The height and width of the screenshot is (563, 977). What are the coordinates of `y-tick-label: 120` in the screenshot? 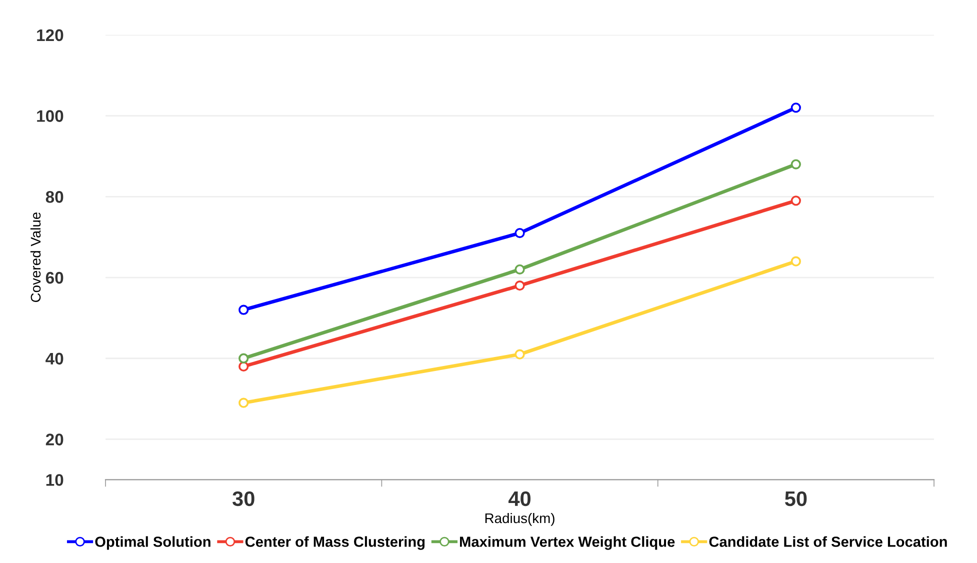 It's located at (50, 35).